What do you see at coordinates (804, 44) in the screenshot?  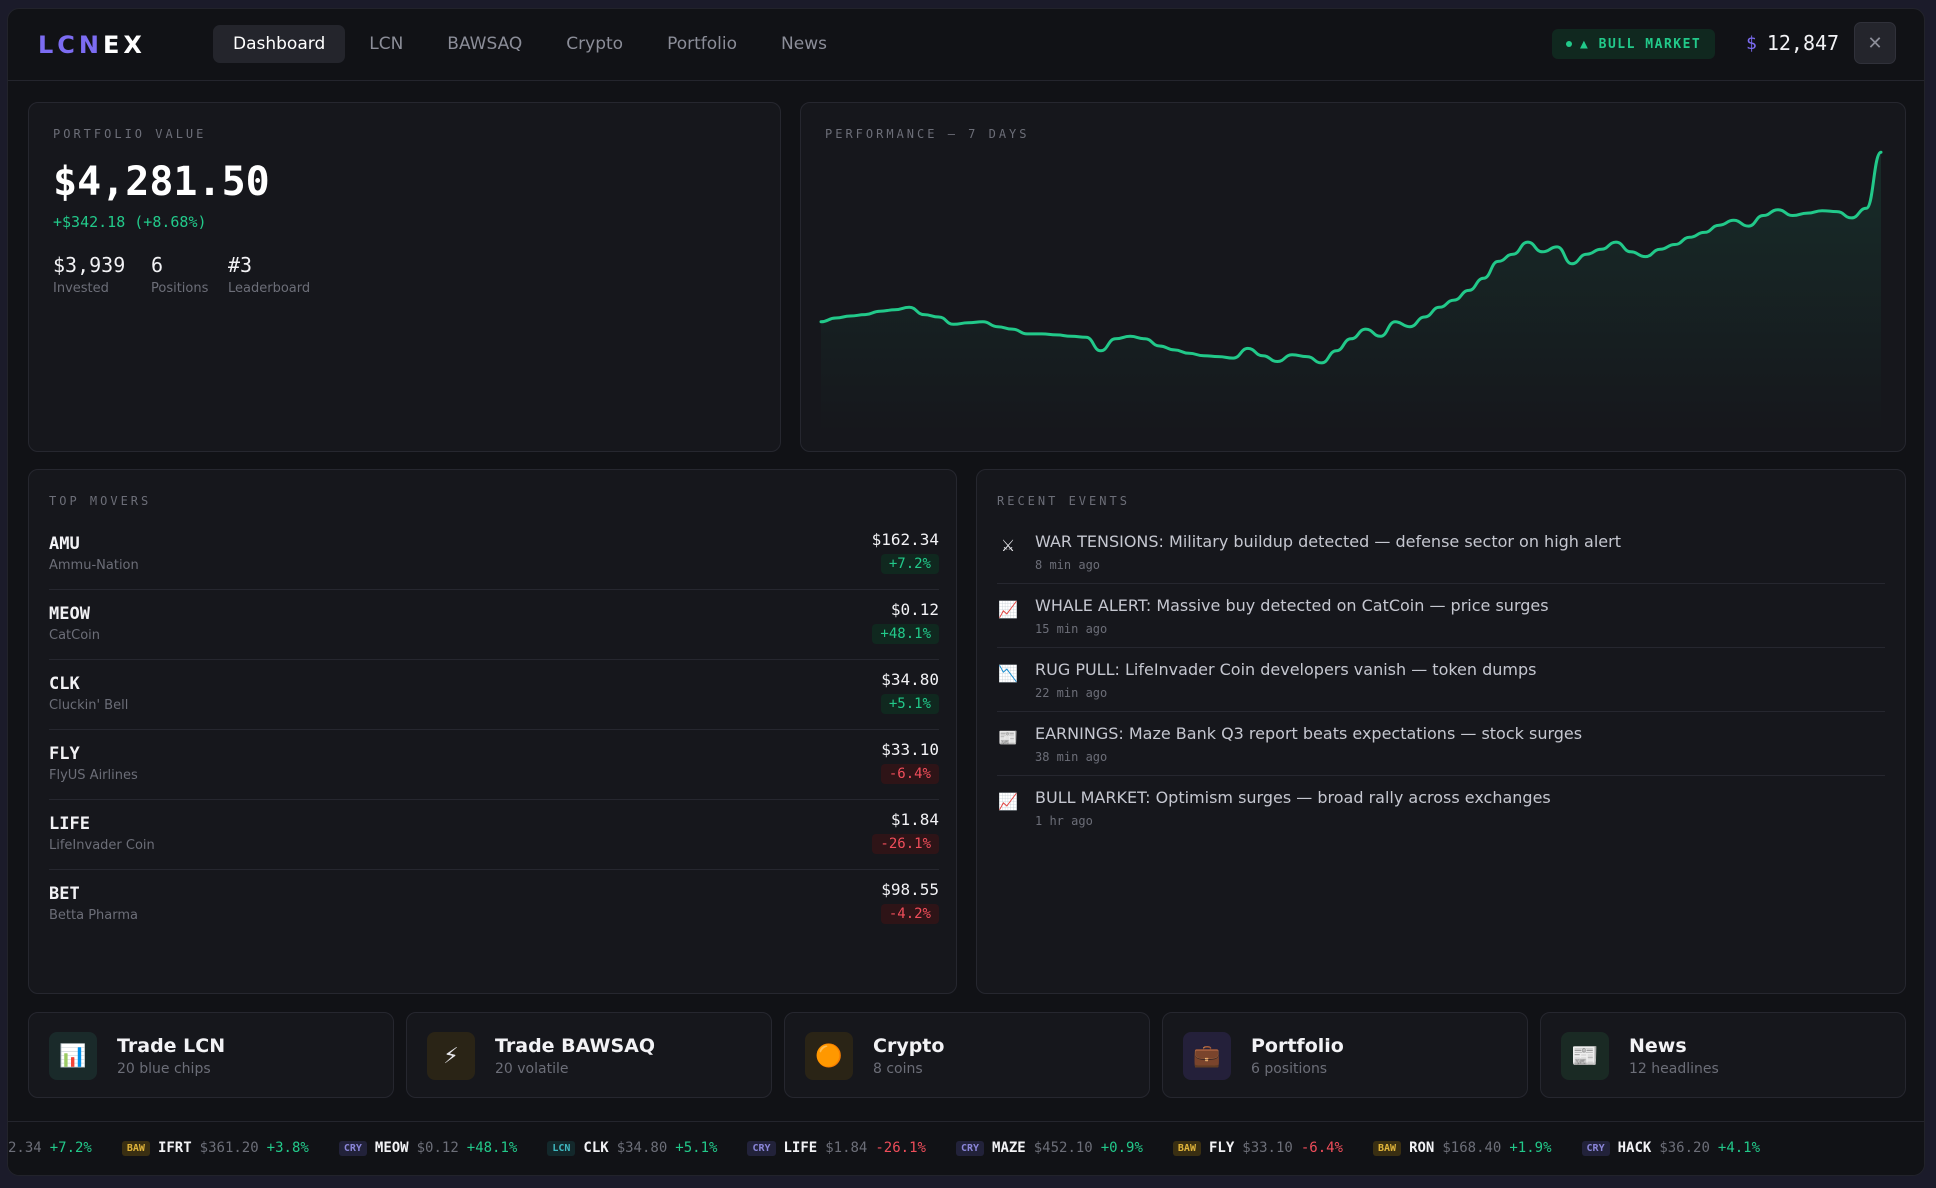 I see `tab-news: News` at bounding box center [804, 44].